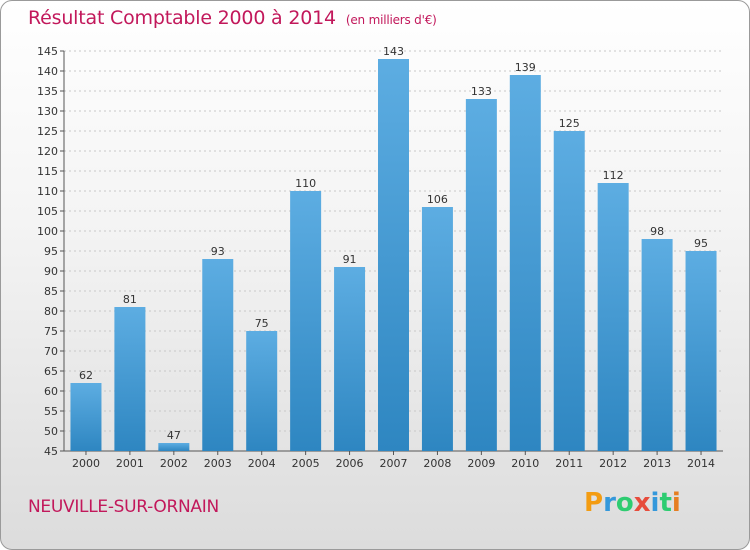  Describe the element at coordinates (47, 171) in the screenshot. I see `y-tick-label: 115` at that location.